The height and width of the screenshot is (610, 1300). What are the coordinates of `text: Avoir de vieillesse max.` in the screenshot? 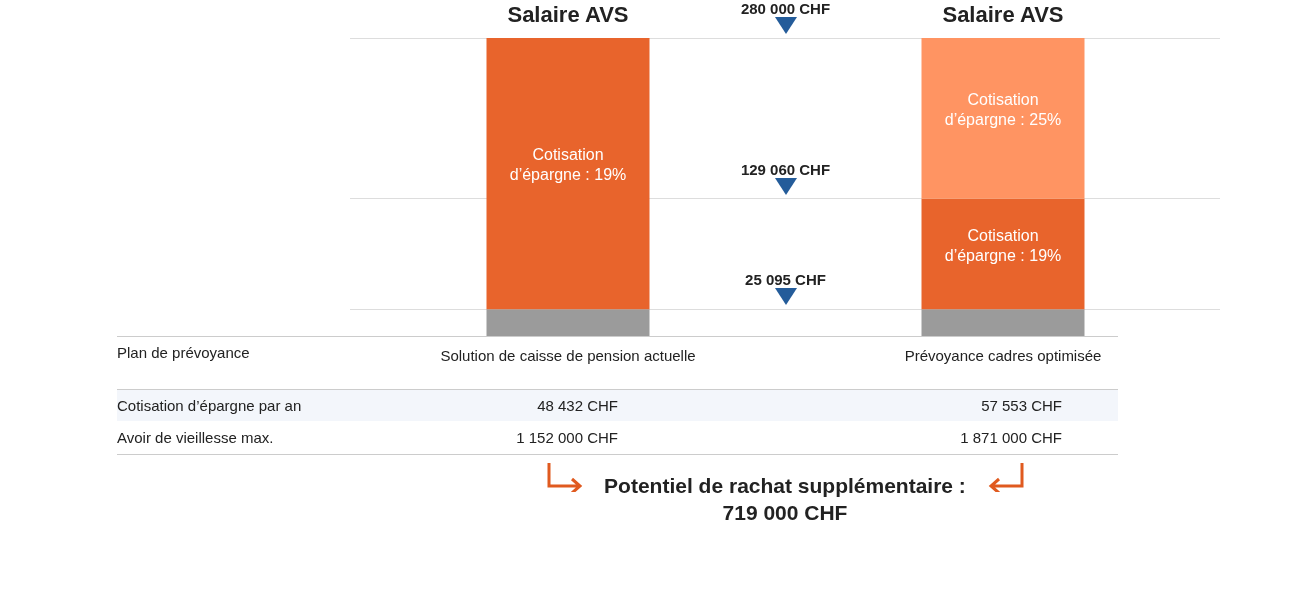 It's located at (195, 437).